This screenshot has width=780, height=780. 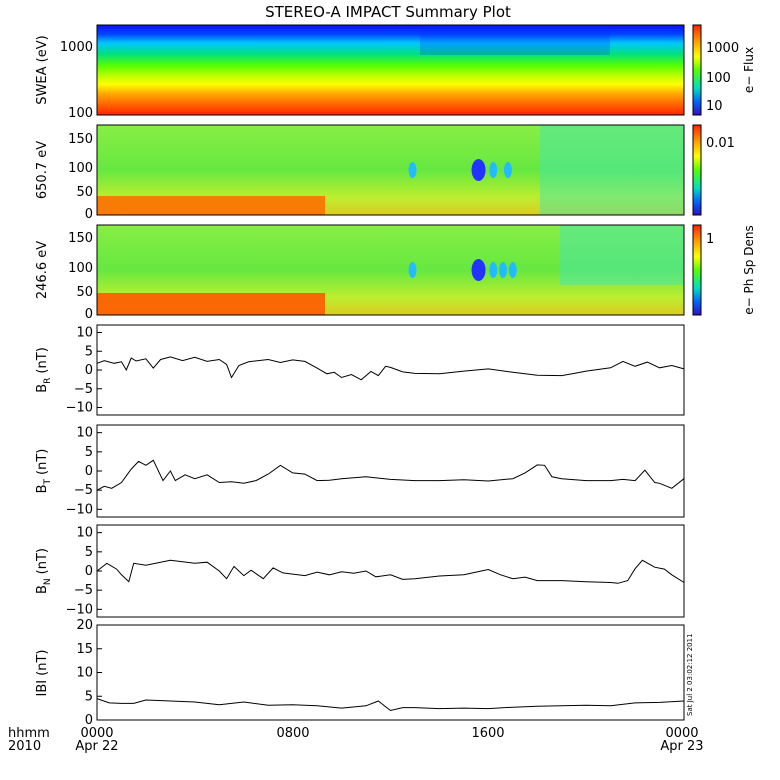 I want to click on pad-650-cb-tick: 0.01, so click(x=720, y=143).